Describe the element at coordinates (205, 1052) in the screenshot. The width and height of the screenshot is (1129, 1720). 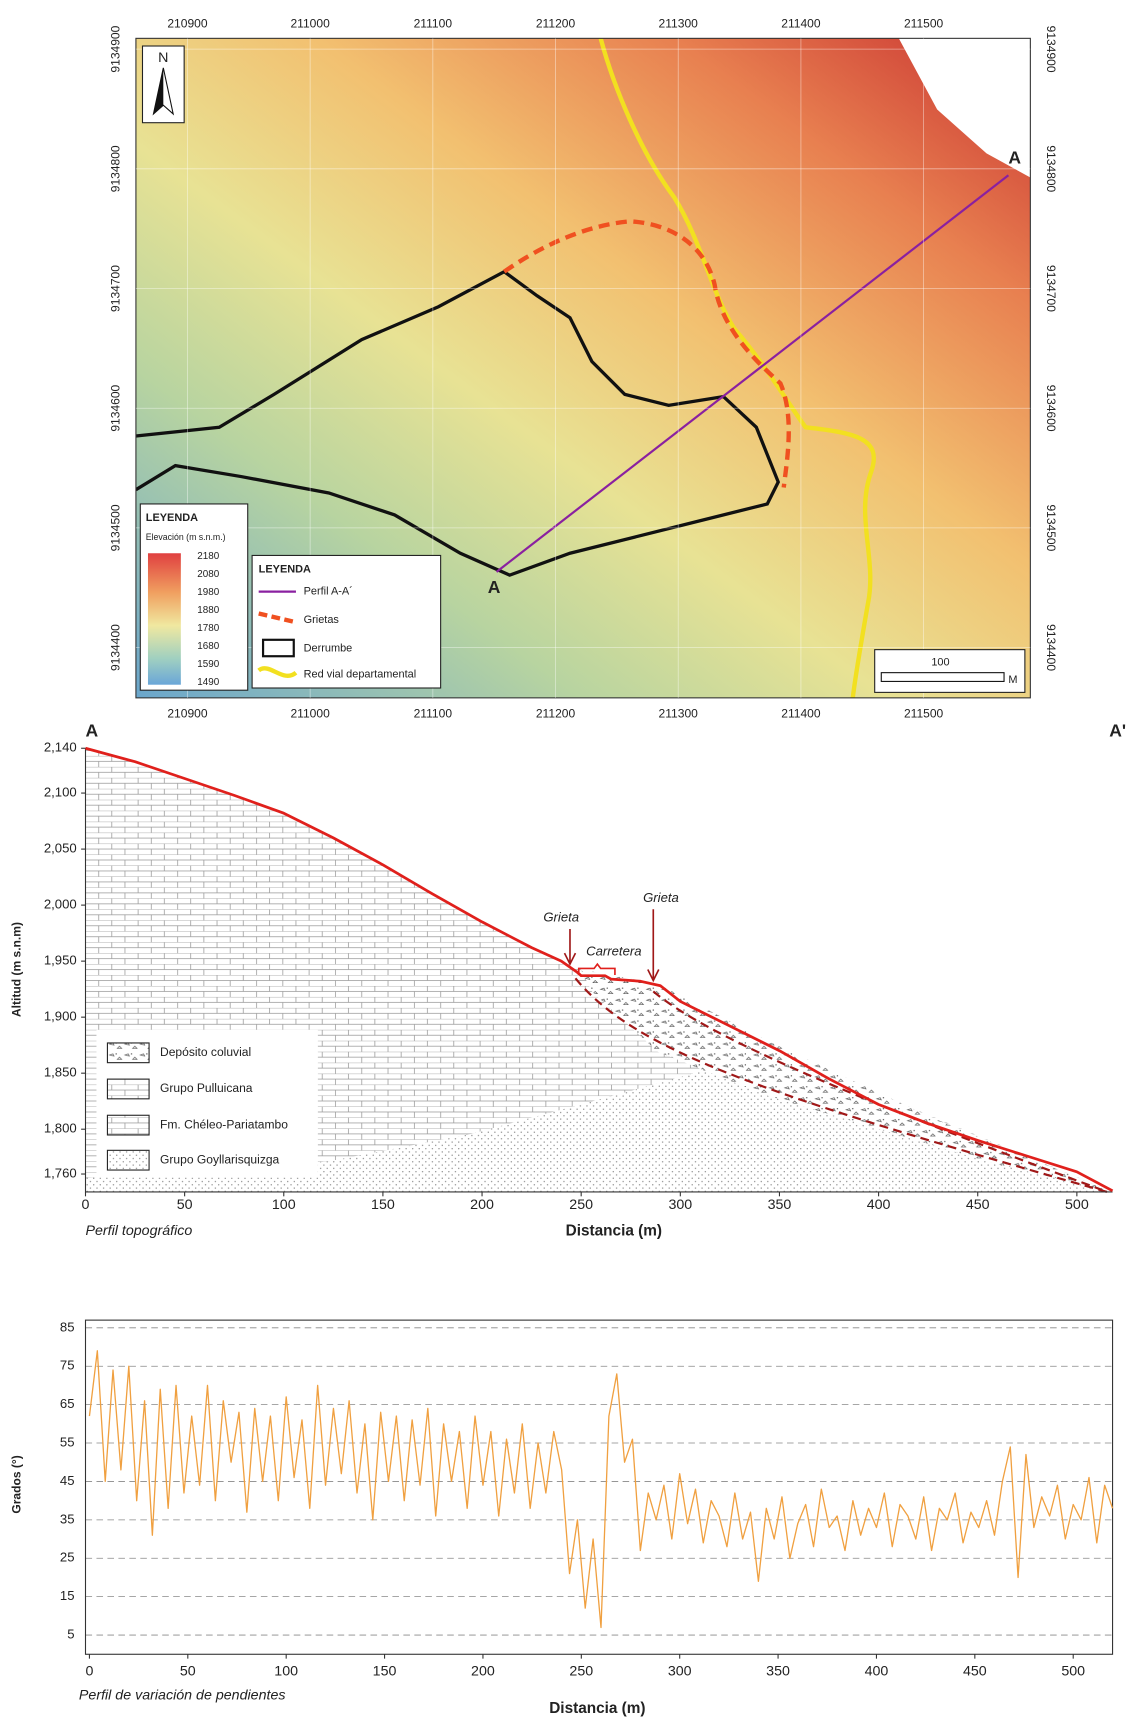
I see `legend-item: Depósito coluvial` at that location.